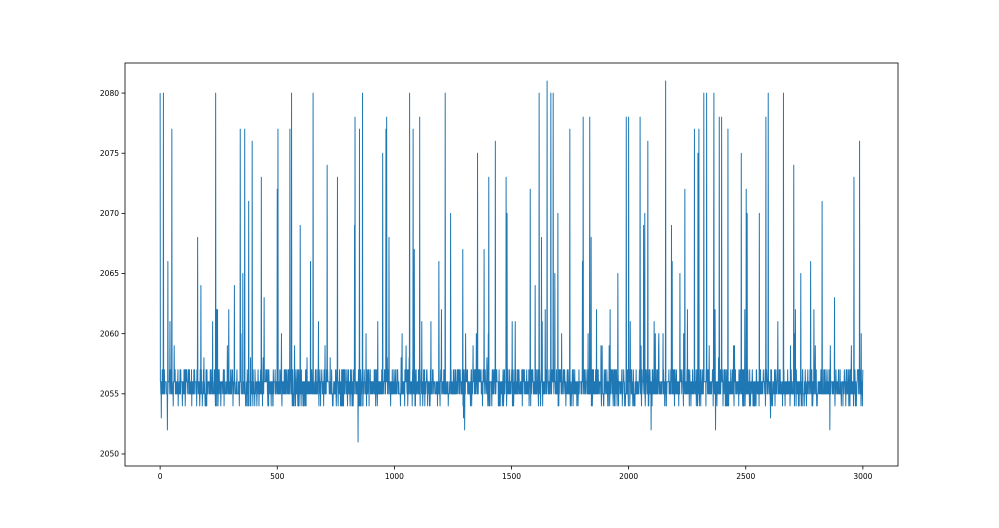 Image resolution: width=999 pixels, height=528 pixels. Describe the element at coordinates (745, 476) in the screenshot. I see `x-tick-label: 2500` at that location.